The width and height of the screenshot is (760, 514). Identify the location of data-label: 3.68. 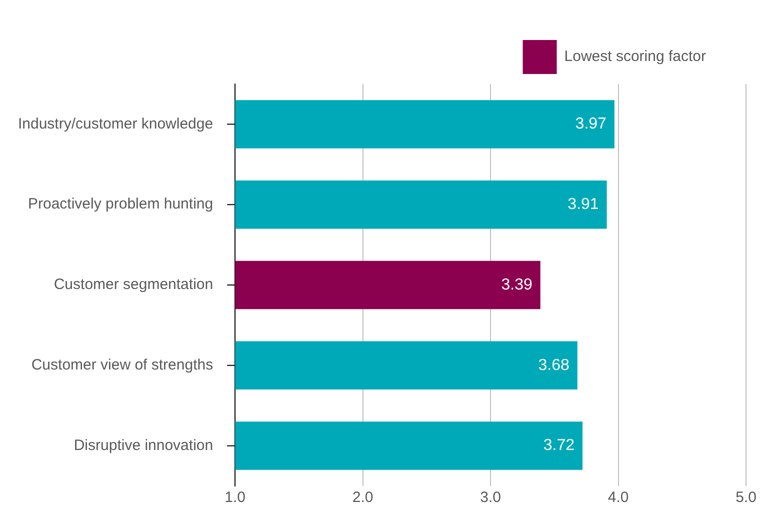
(554, 365).